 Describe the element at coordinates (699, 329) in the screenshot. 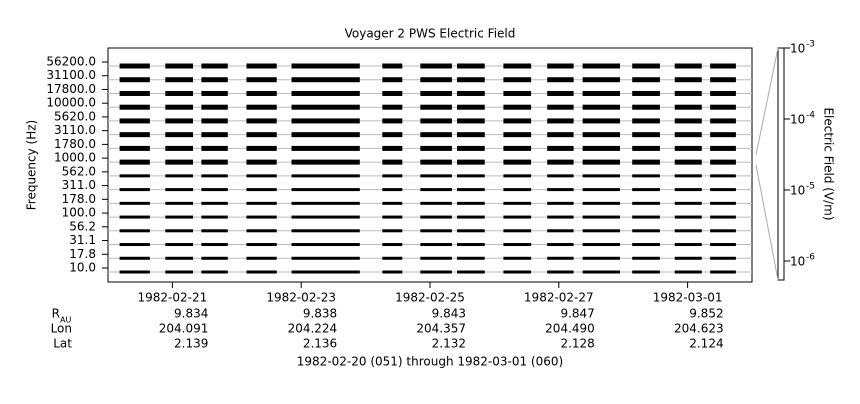

I see `ephemeris-value: 204.623` at that location.